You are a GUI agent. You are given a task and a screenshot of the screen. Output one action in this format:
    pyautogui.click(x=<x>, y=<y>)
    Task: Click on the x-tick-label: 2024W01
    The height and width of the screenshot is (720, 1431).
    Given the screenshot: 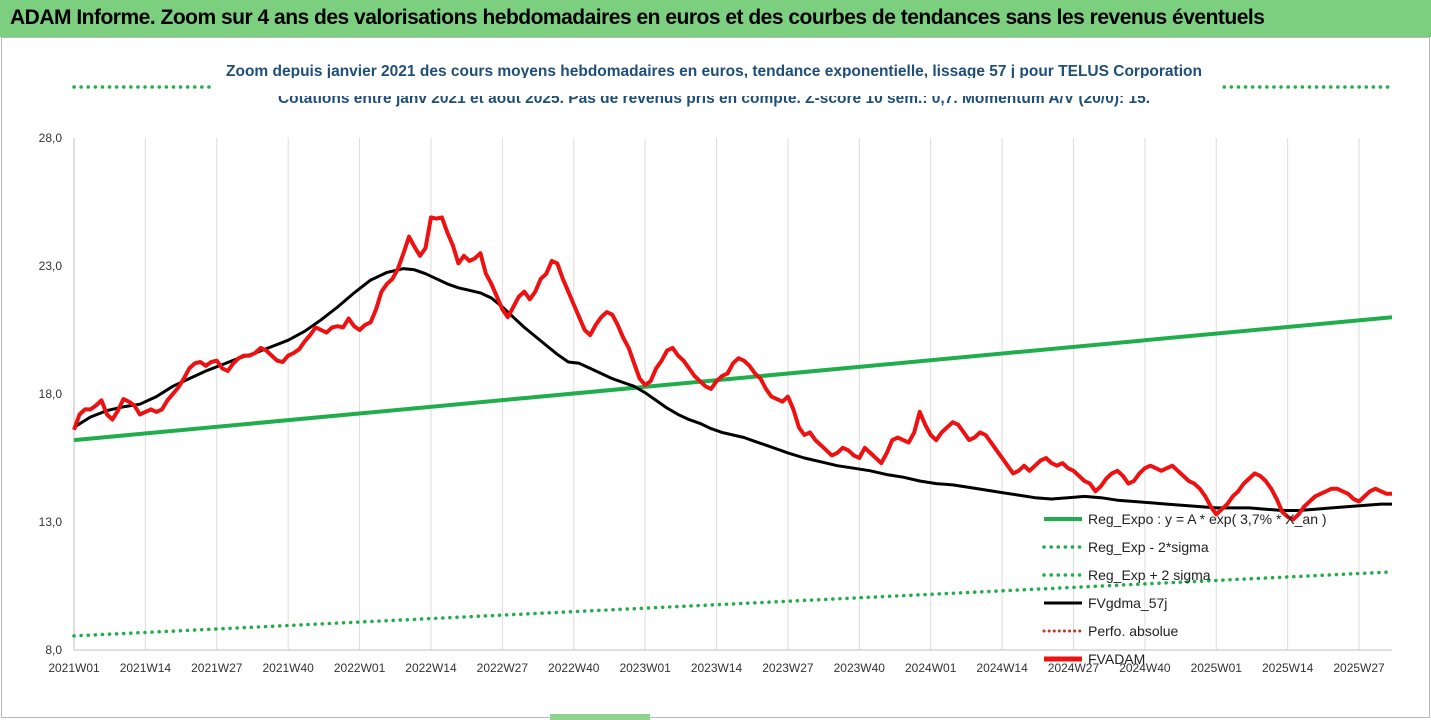 What is the action you would take?
    pyautogui.click(x=931, y=668)
    